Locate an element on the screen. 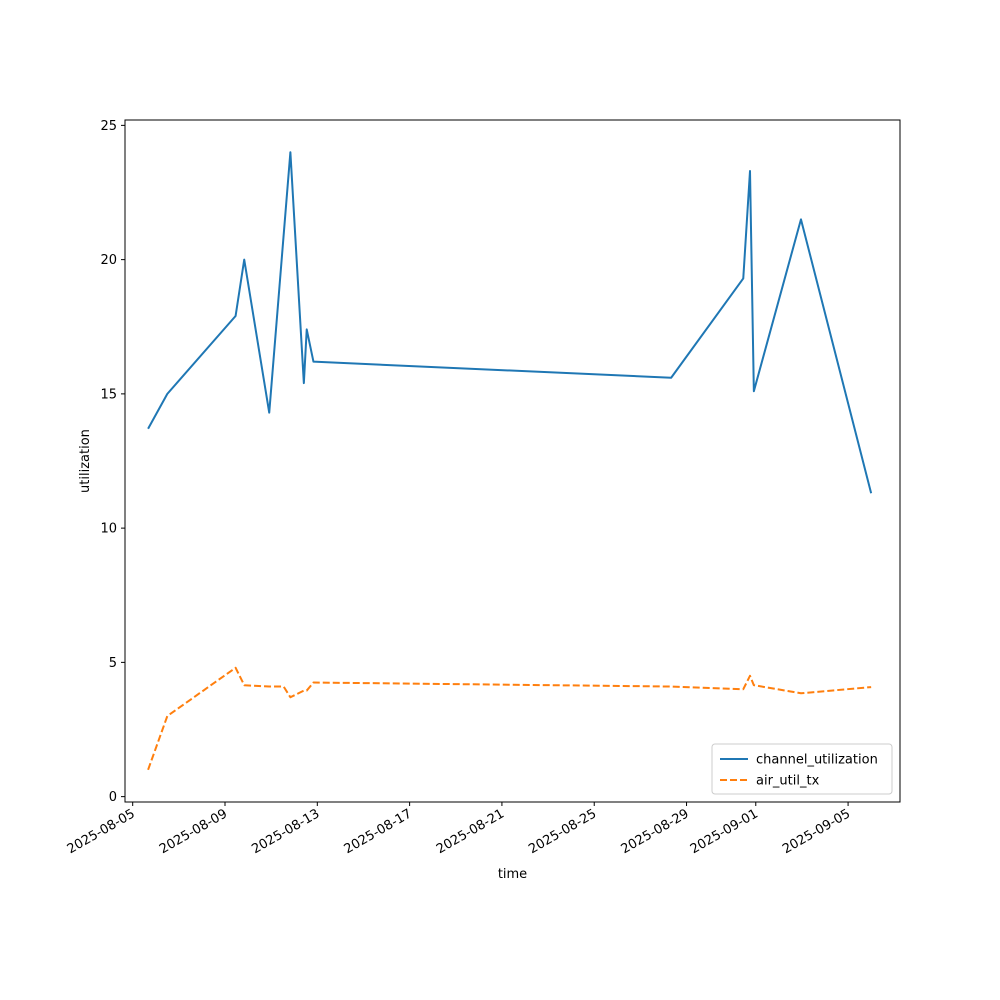 The height and width of the screenshot is (1000, 1000). legend-label: air_util_tx is located at coordinates (788, 781).